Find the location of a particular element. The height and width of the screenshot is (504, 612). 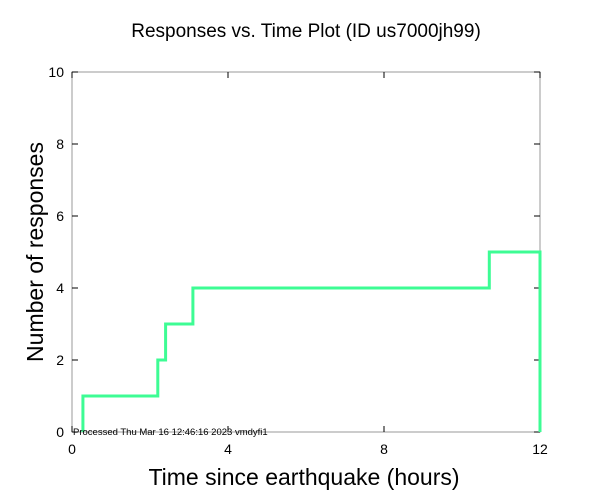

x-axis-label: Time since earthquake (hours) is located at coordinates (303, 477).